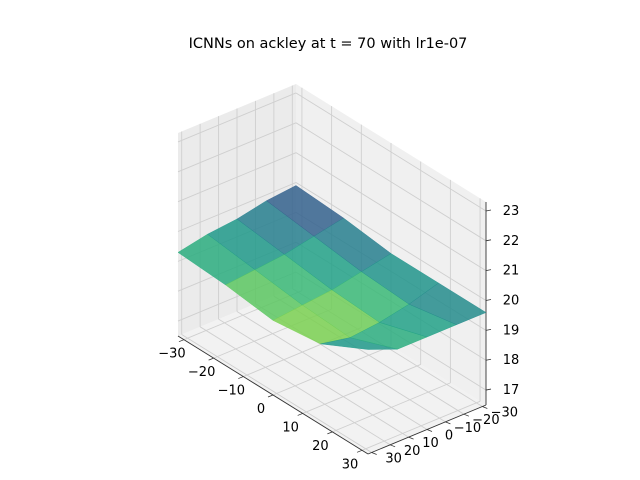 This screenshot has width=640, height=480. What do you see at coordinates (511, 360) in the screenshot?
I see `z-tick-label: 18` at bounding box center [511, 360].